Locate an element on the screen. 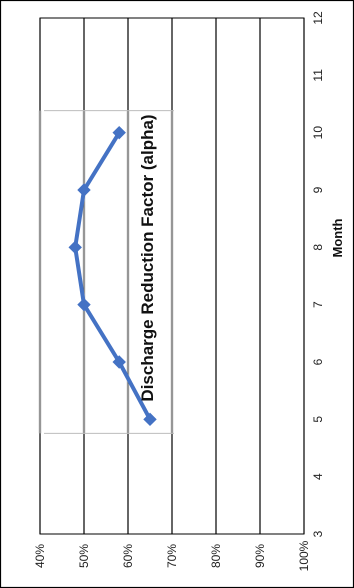  y-tick-label: 70% is located at coordinates (172, 556).